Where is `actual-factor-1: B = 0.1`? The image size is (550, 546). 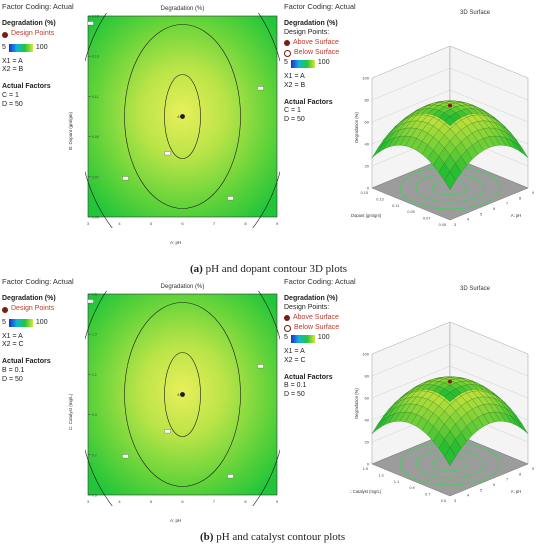 actual-factor-1: B = 0.1 is located at coordinates (13, 370).